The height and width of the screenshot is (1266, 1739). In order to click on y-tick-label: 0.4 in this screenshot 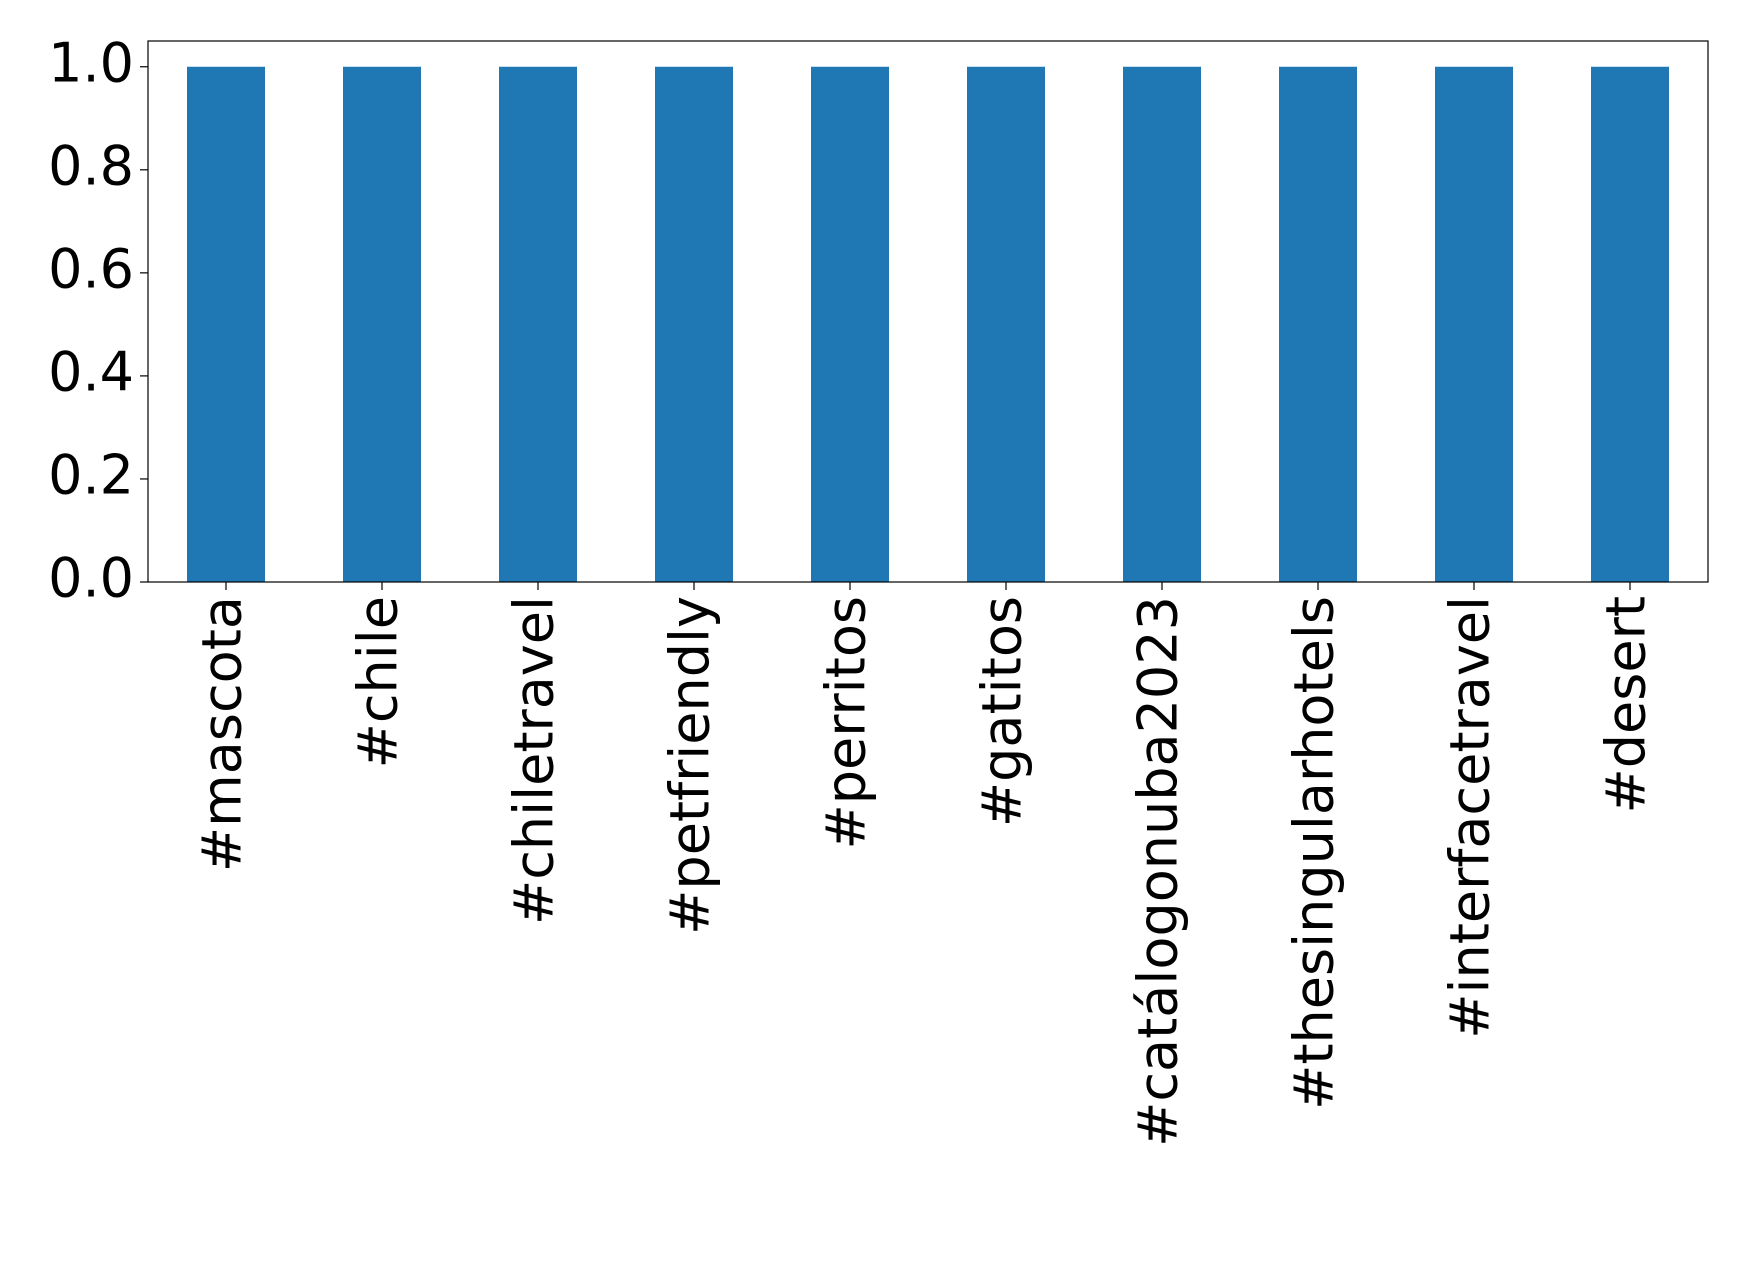, I will do `click(91, 372)`.